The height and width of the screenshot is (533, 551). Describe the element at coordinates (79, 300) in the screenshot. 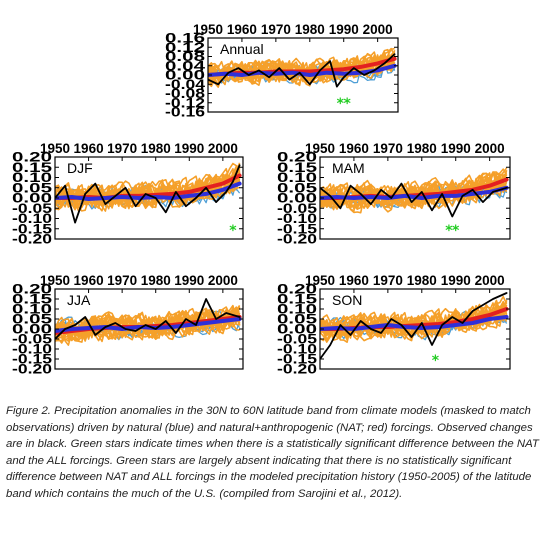

I see `season-label: JJA` at that location.